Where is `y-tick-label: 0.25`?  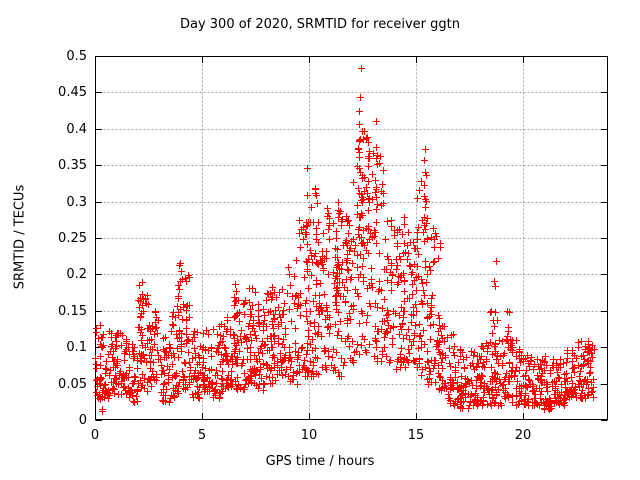
y-tick-label: 0.25 is located at coordinates (72, 238).